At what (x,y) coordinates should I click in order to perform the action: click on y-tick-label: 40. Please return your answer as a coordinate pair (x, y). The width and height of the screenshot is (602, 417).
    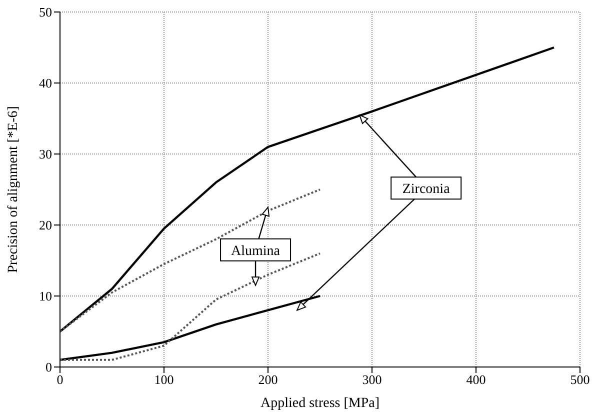
    Looking at the image, I should click on (45, 83).